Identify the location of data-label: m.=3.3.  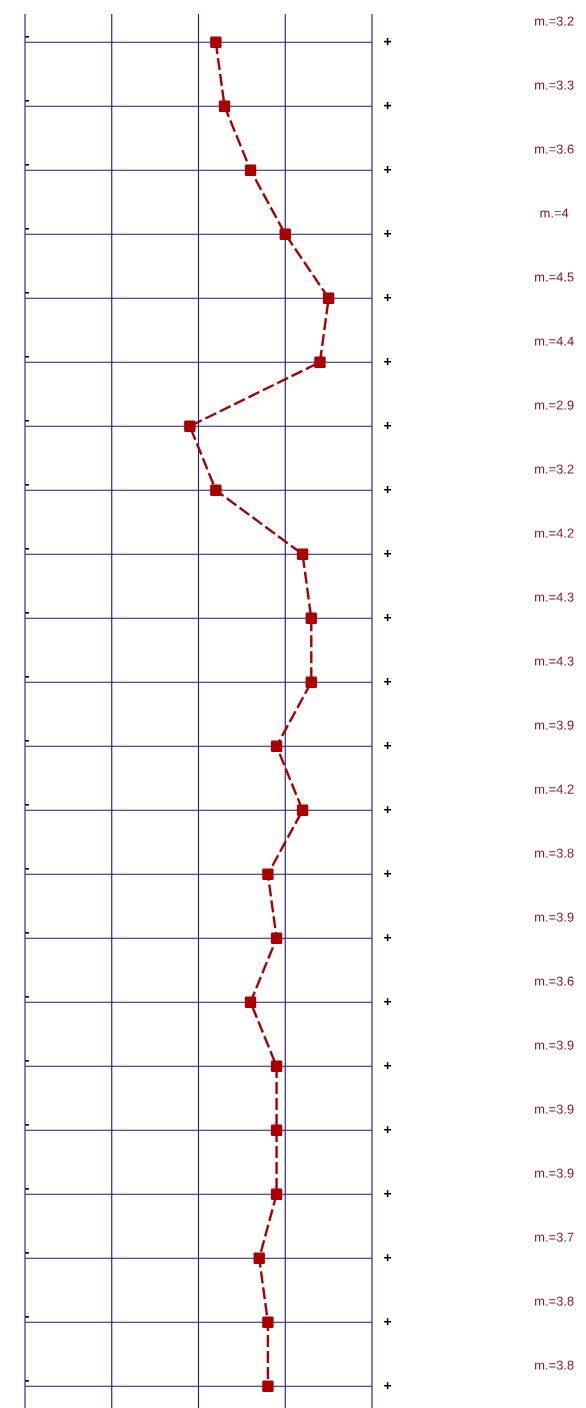
(554, 85).